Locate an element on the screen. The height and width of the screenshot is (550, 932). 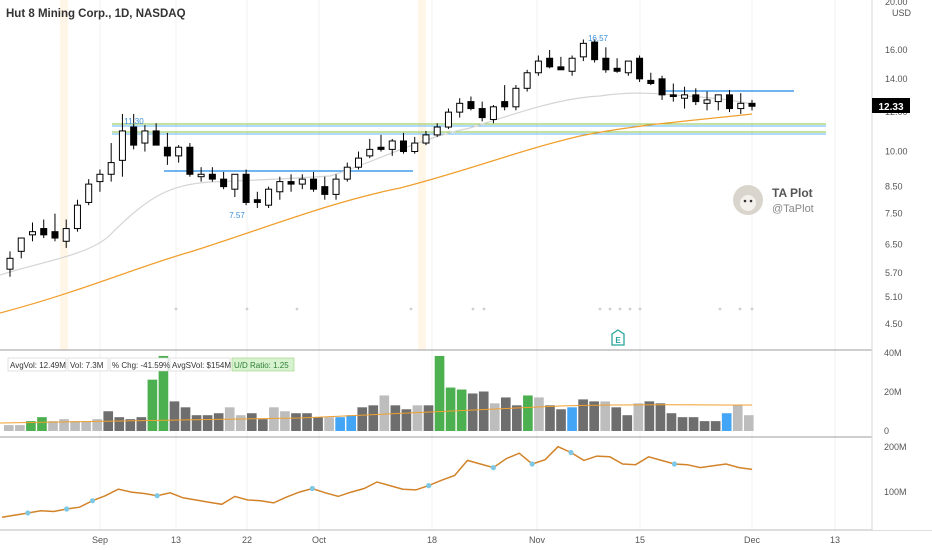
price-axis-tick: 4.50 is located at coordinates (894, 324).